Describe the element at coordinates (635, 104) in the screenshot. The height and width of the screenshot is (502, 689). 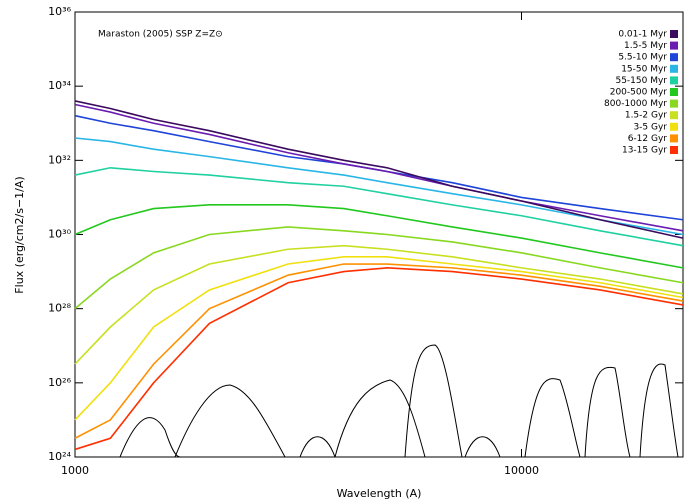
I see `legend-label: 800-1000 Myr` at that location.